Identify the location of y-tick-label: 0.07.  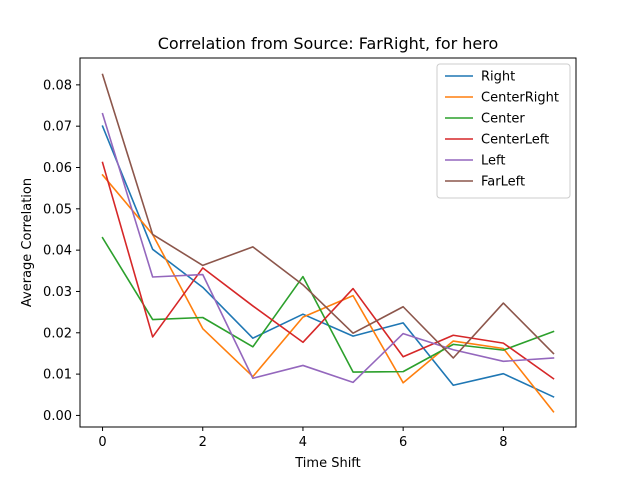
(57, 127).